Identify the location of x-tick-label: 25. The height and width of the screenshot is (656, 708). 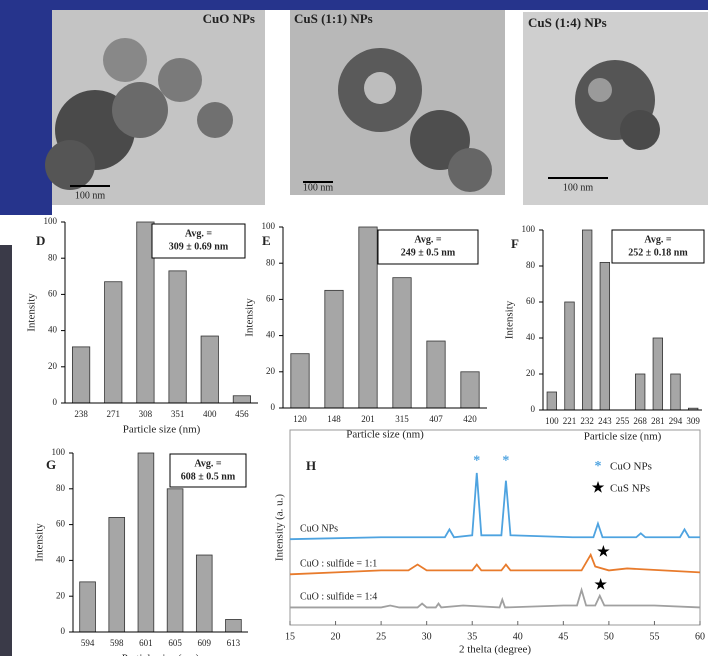
(381, 636).